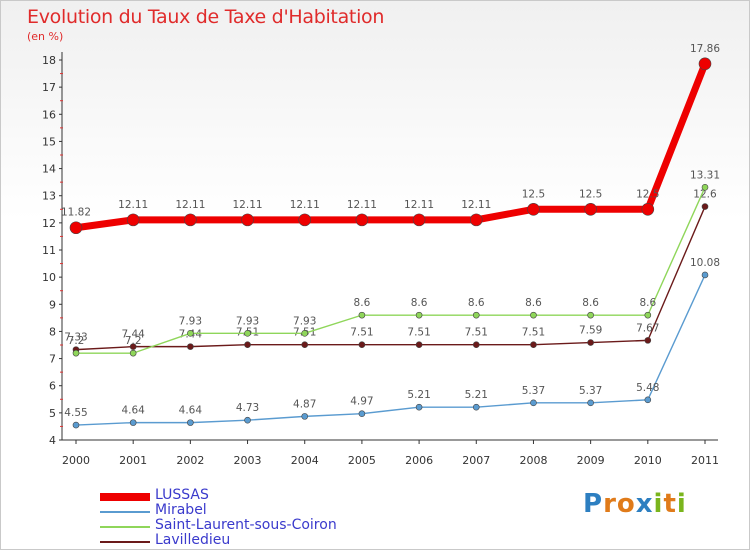  What do you see at coordinates (705, 175) in the screenshot?
I see `data-label: 13.31` at bounding box center [705, 175].